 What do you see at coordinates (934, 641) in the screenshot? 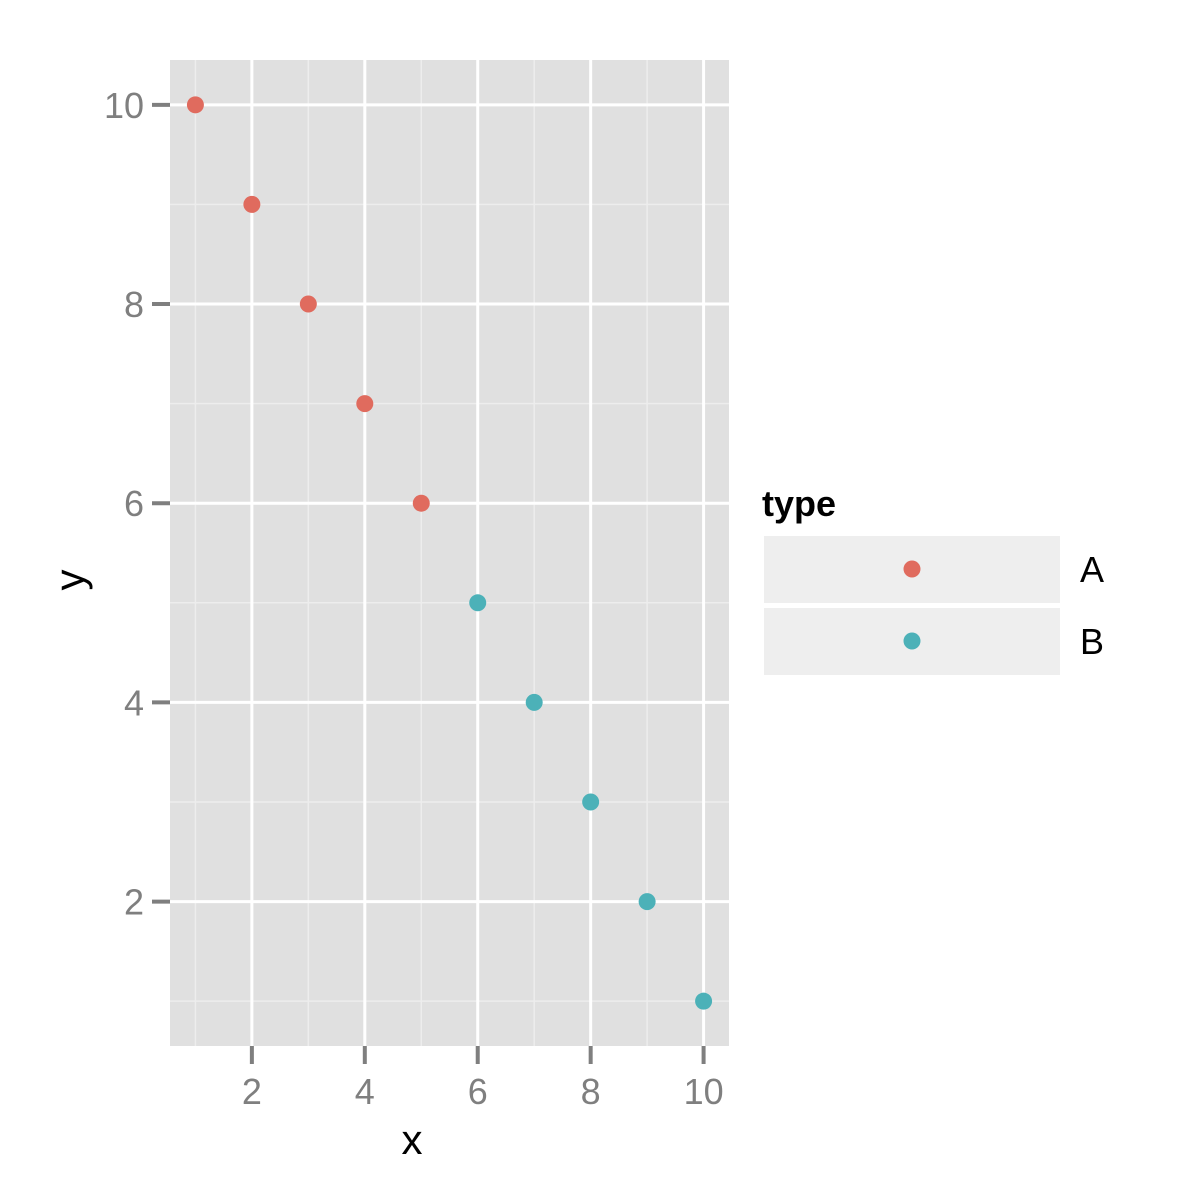
I see `legend-item-B: B` at bounding box center [934, 641].